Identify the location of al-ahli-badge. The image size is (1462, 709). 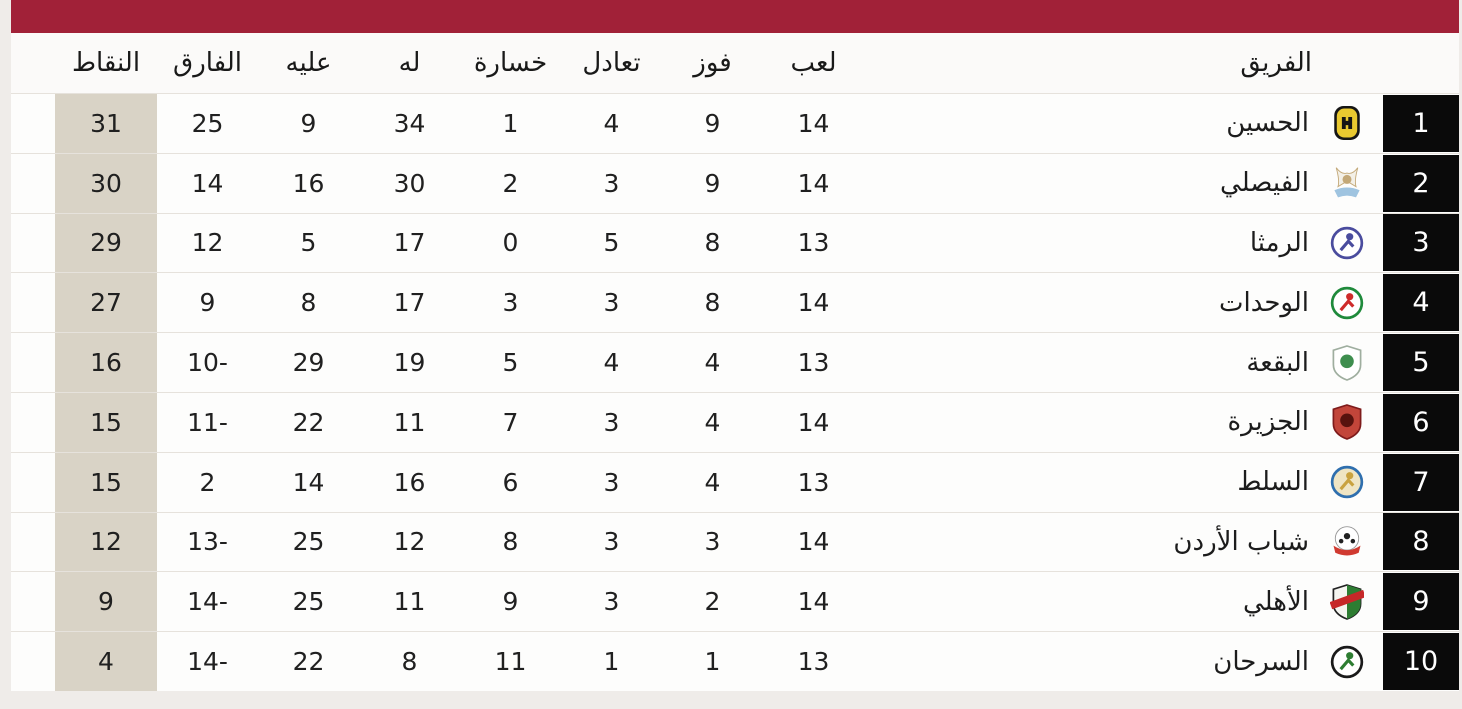
(1347, 602).